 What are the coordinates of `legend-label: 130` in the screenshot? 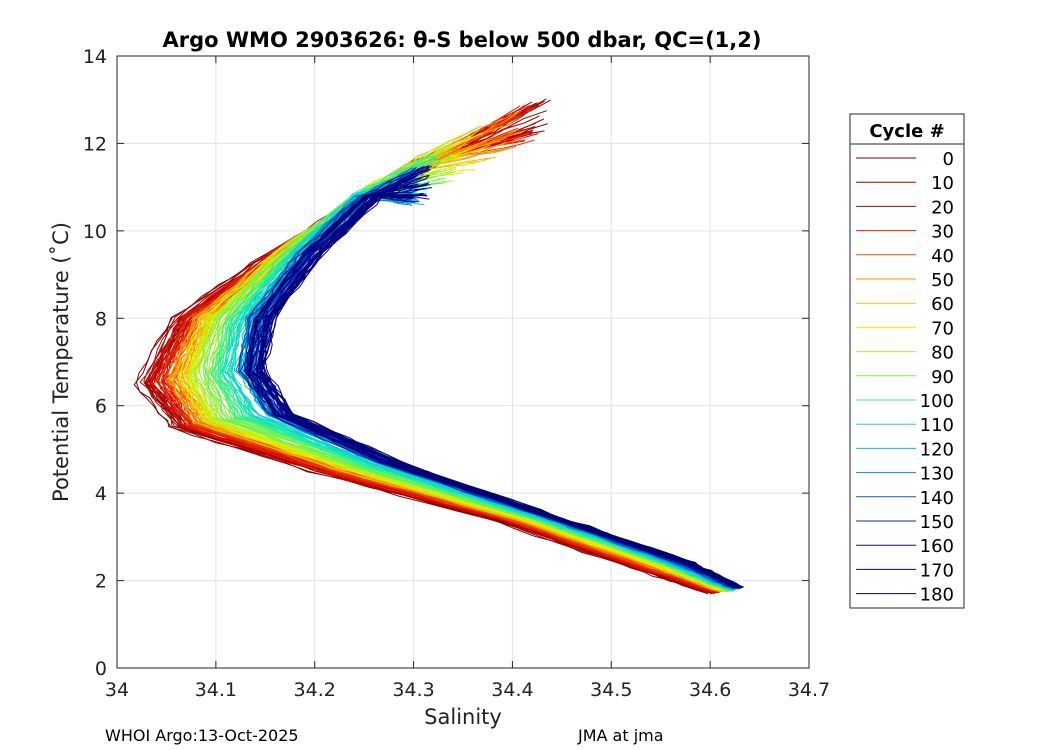 It's located at (937, 474).